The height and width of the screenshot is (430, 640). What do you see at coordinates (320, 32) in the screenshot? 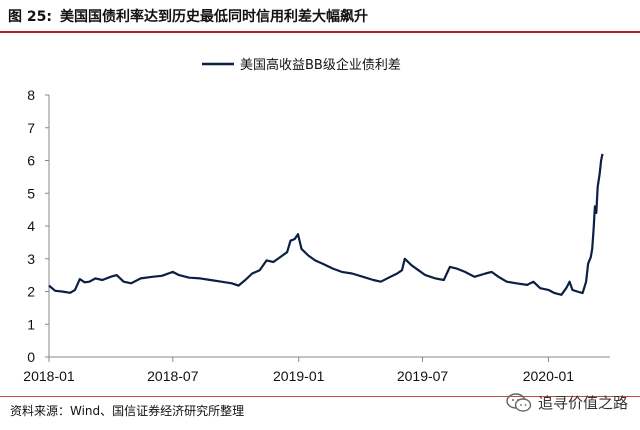
I see `header-divider` at bounding box center [320, 32].